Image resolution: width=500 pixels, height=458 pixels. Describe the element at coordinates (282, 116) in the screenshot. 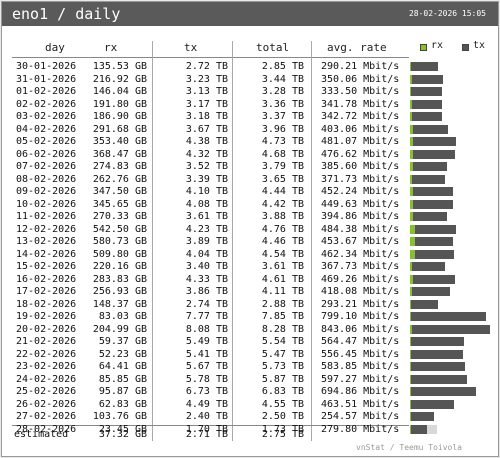

I see `total-cell: 3.37 TB` at that location.